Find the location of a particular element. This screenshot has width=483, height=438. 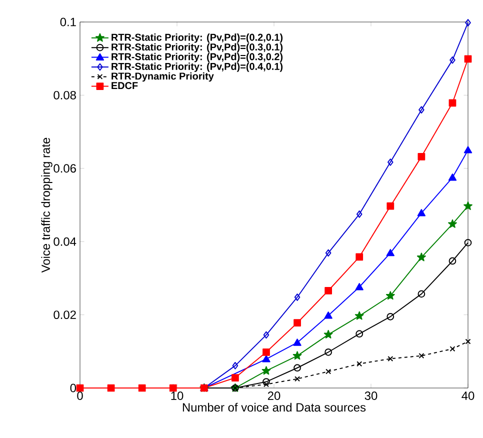

x-tick-label: 40 is located at coordinates (468, 396).